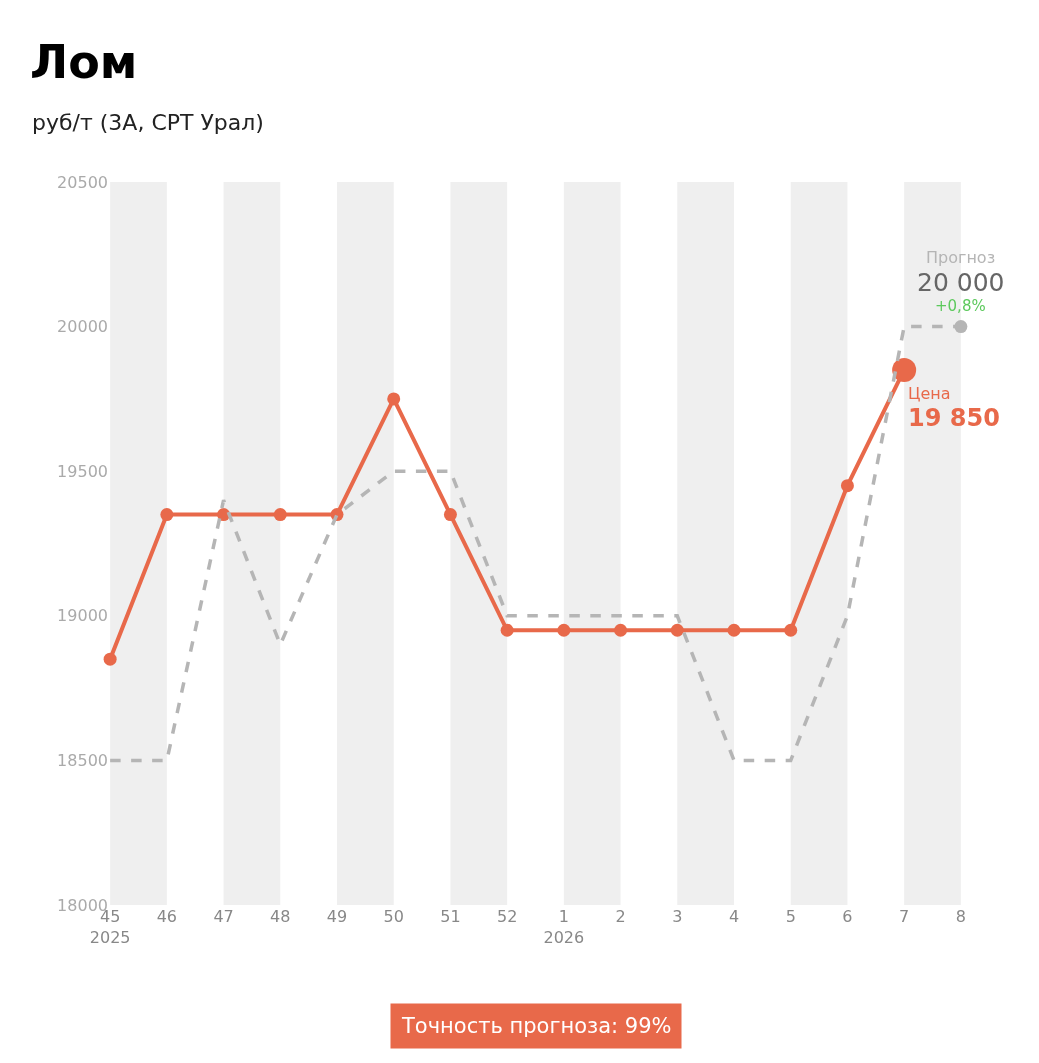 Image resolution: width=1039 pixels, height=1063 pixels. Describe the element at coordinates (82, 616) in the screenshot. I see `y-tick-label: 19000` at that location.